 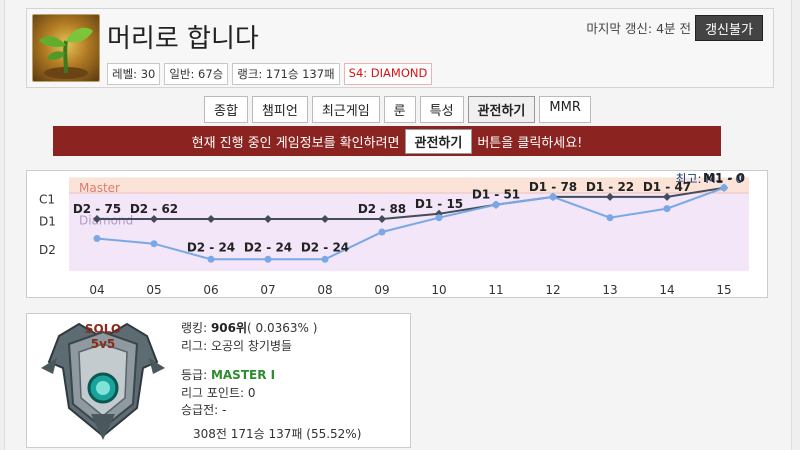 I want to click on point-label: D1 - 51, so click(x=496, y=195).